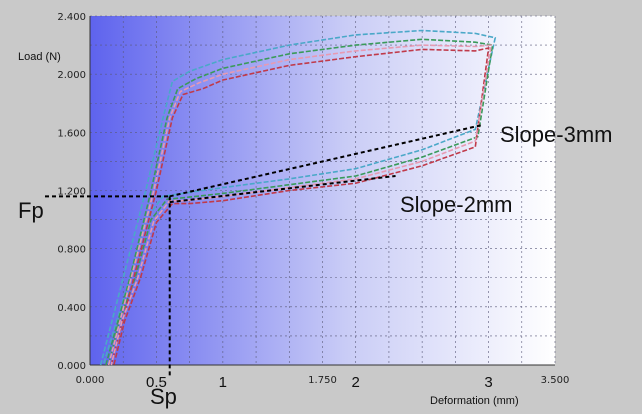 The width and height of the screenshot is (642, 414). Describe the element at coordinates (456, 204) in the screenshot. I see `slope-2mm-label: Slope-2mm` at that location.